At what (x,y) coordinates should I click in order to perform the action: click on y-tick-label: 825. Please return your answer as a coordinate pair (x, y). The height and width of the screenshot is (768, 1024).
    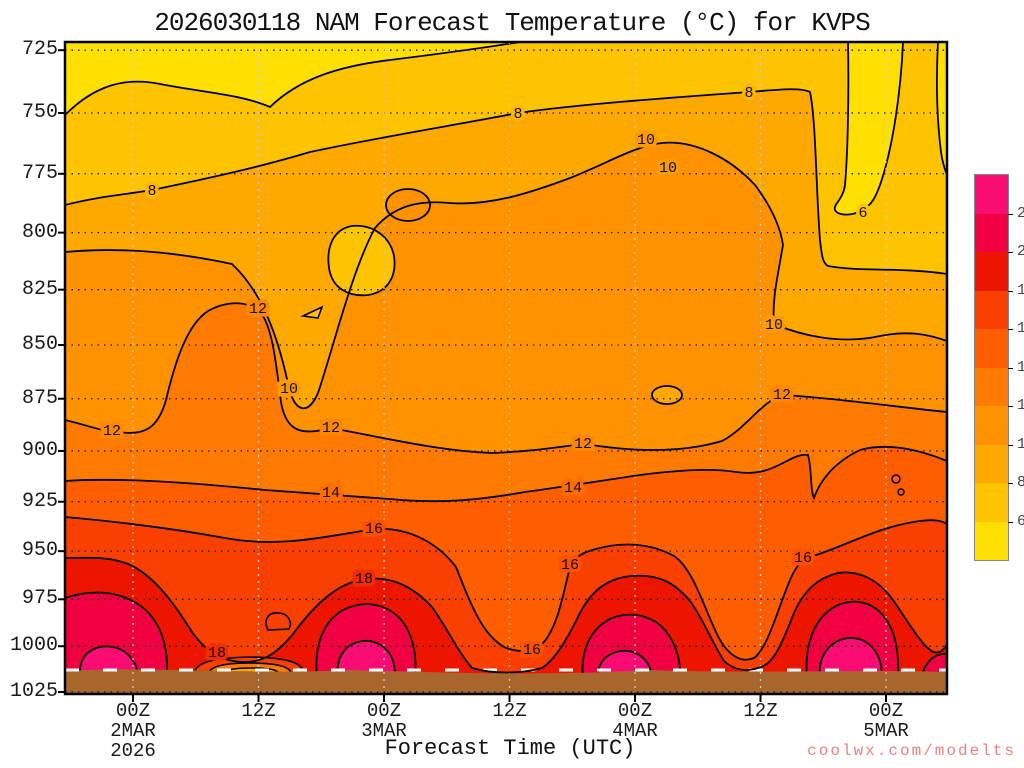
    Looking at the image, I should click on (39, 289).